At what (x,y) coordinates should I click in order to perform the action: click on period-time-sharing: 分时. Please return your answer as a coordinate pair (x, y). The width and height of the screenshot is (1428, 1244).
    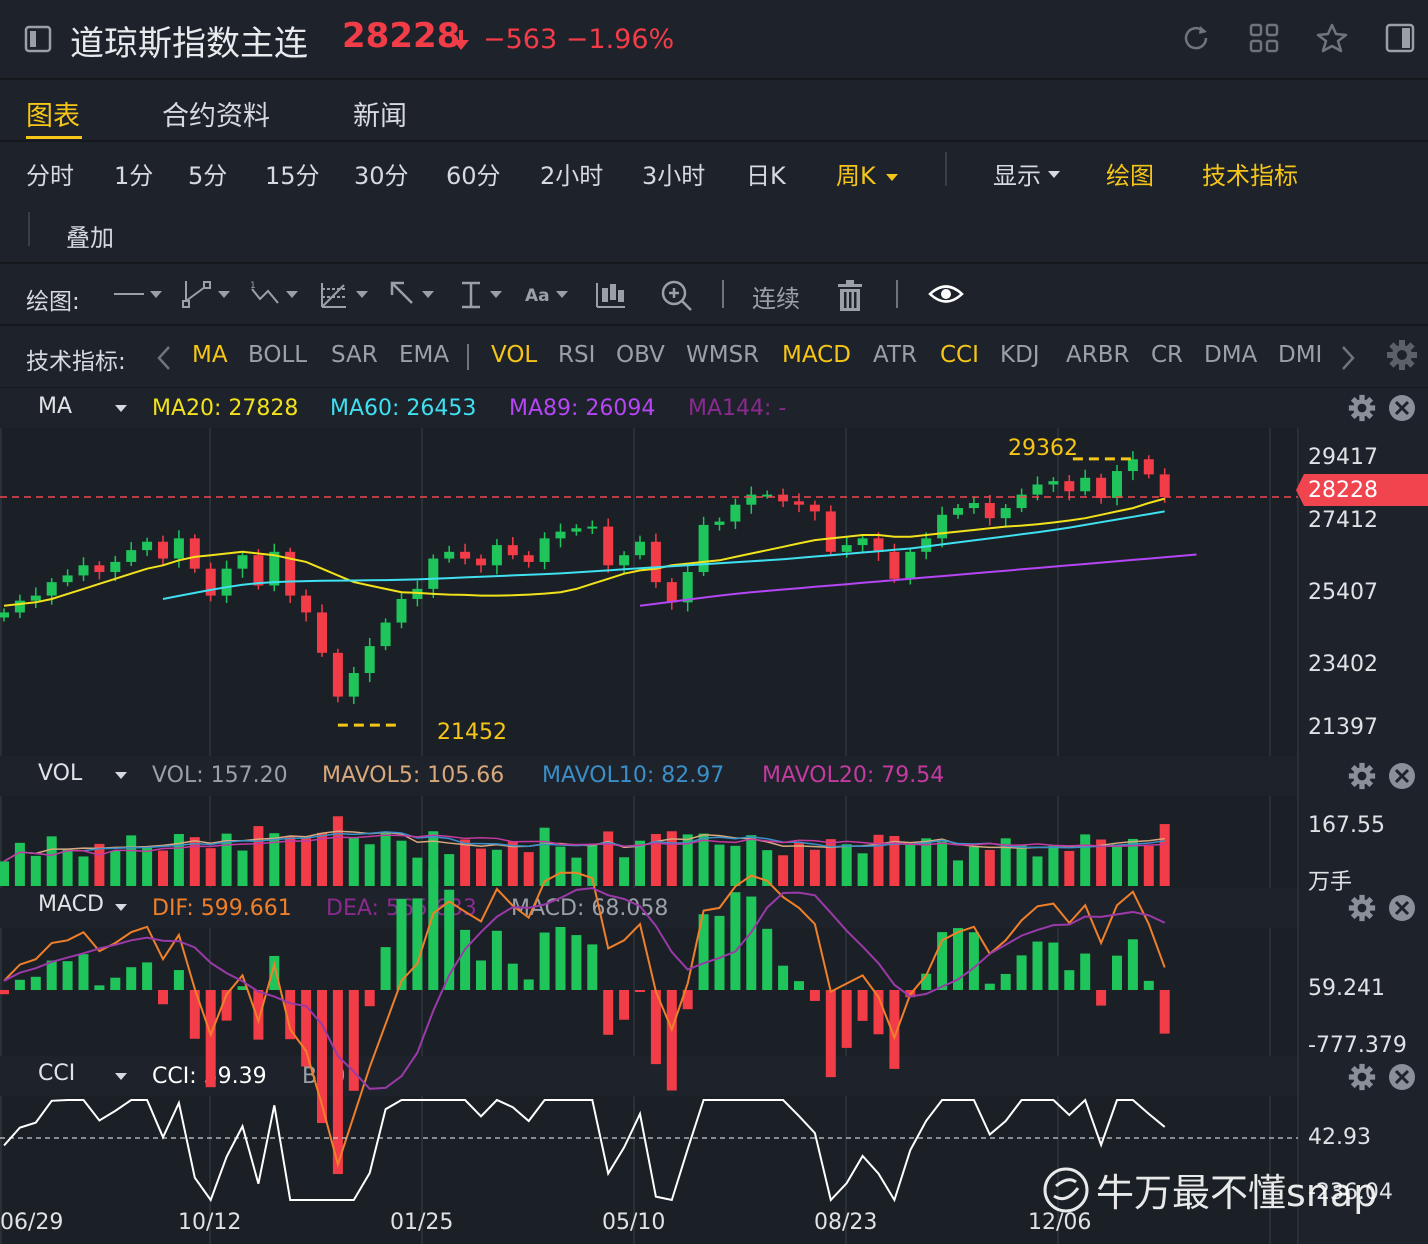
    Looking at the image, I should click on (50, 176).